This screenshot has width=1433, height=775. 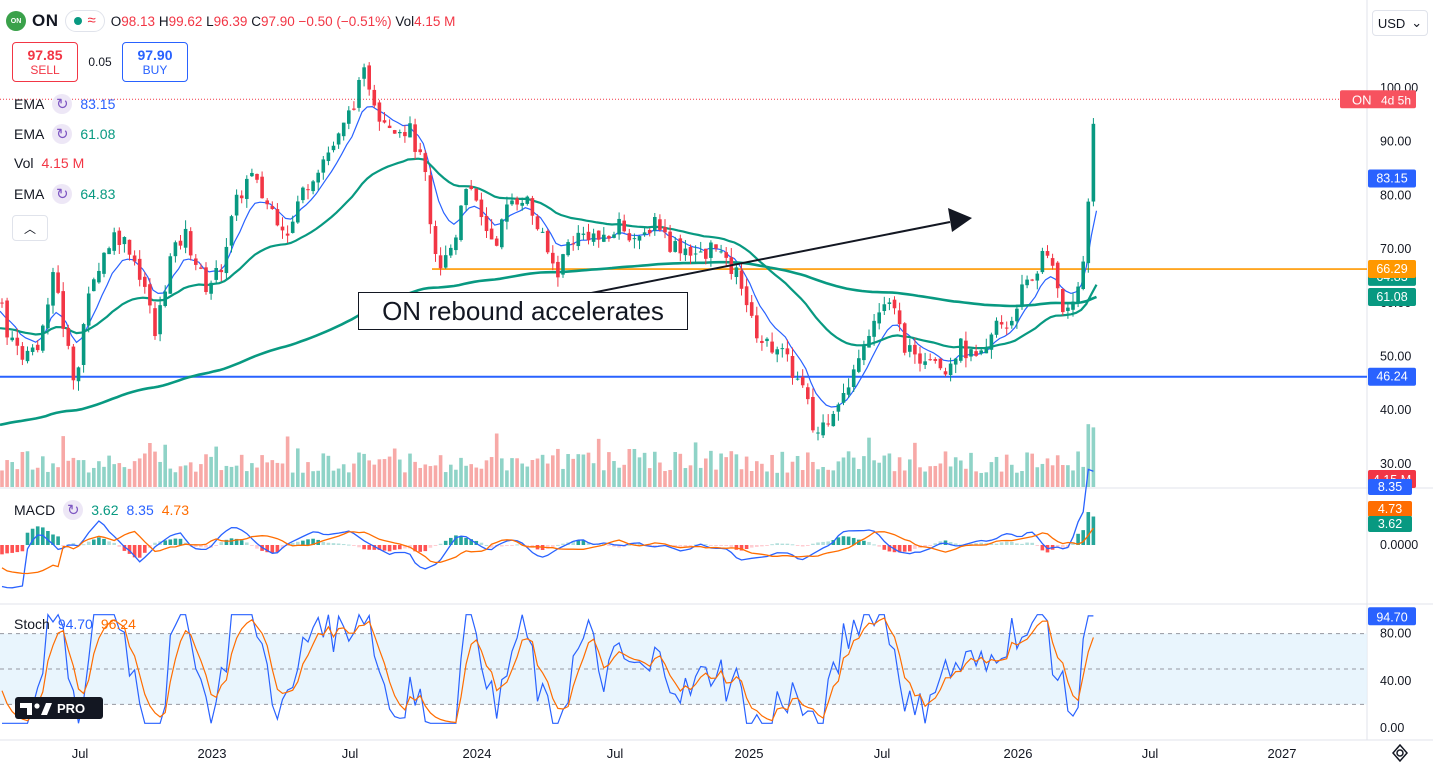 I want to click on price-tick-label: 50.00, so click(x=1395, y=357).